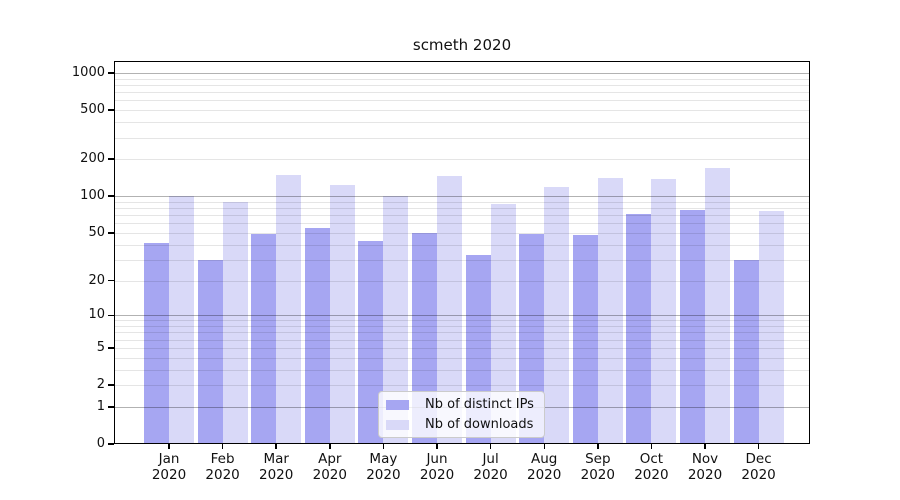 The height and width of the screenshot is (500, 900). Describe the element at coordinates (222, 459) in the screenshot. I see `x-tick-month: Feb` at that location.